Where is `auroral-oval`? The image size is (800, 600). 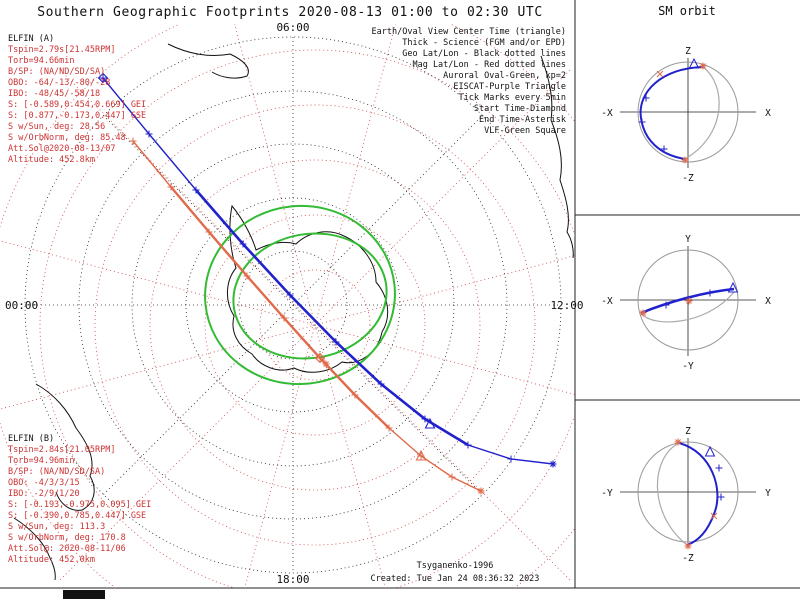
auroral-oval is located at coordinates (300, 295).